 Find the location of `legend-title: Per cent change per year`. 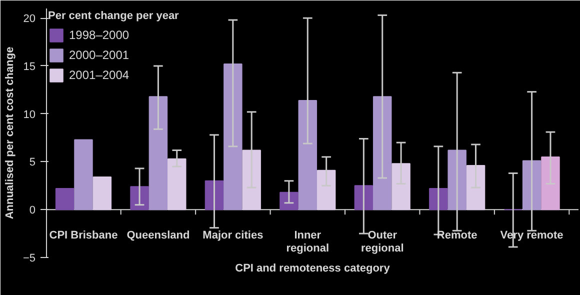

legend-title: Per cent change per year is located at coordinates (113, 16).